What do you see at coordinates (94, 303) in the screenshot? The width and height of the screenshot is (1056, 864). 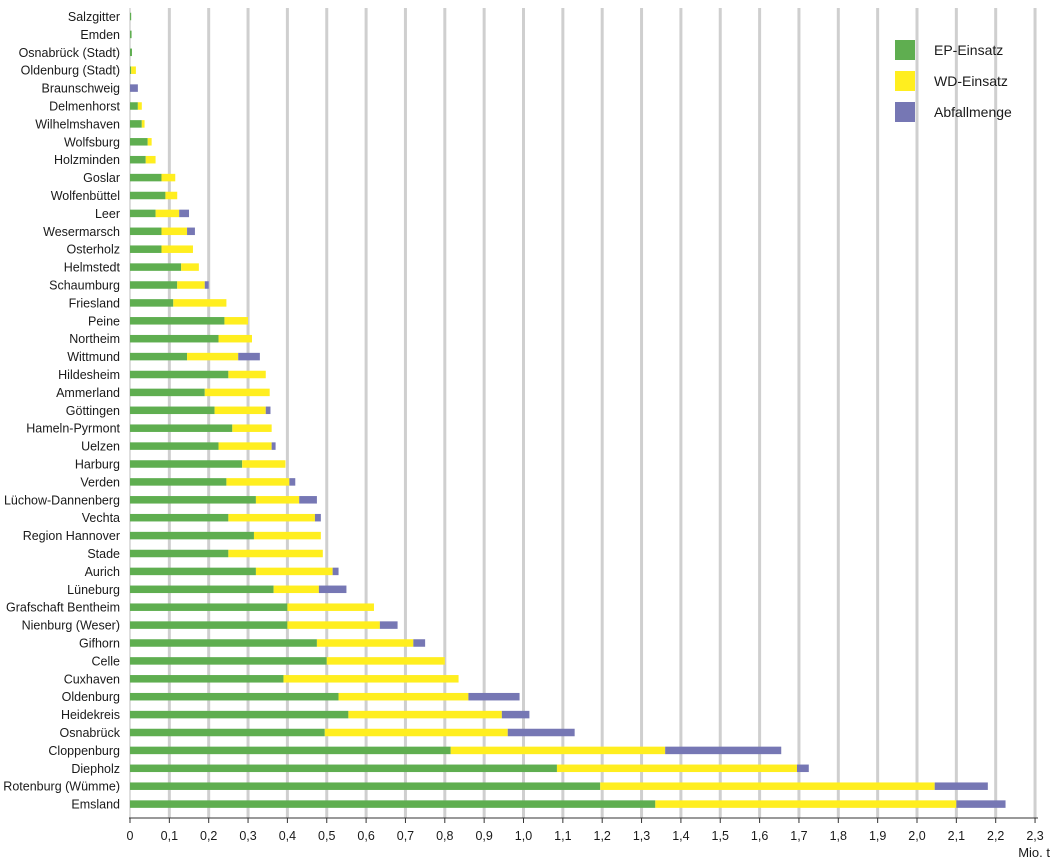 I see `category-label: Friesland` at bounding box center [94, 303].